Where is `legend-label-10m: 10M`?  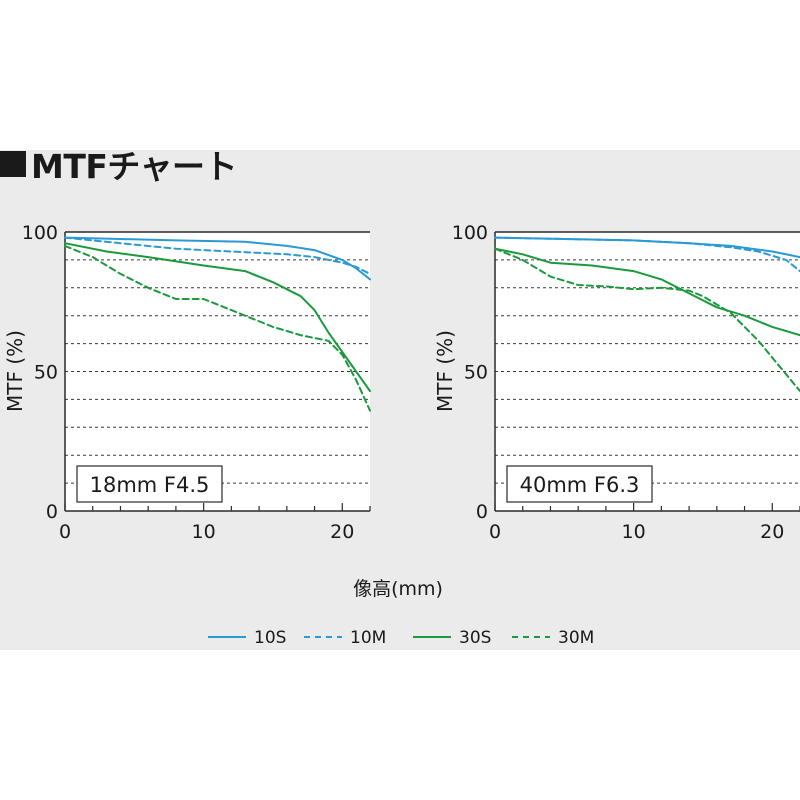
legend-label-10m: 10M is located at coordinates (368, 638).